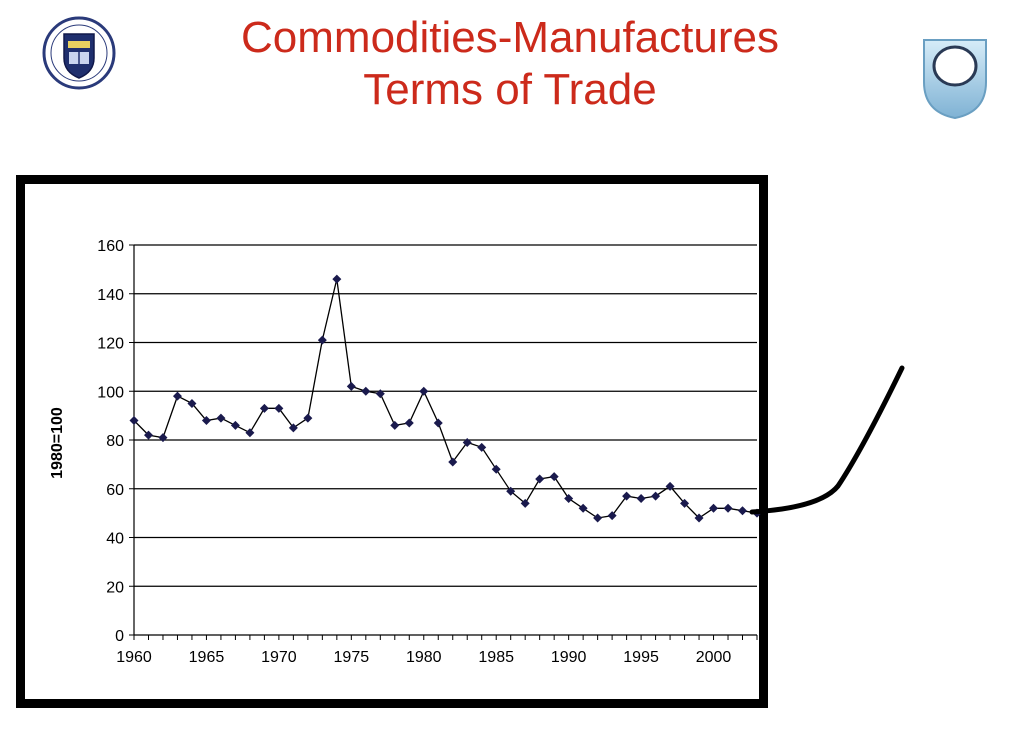  I want to click on y-tick-label: 80, so click(115, 441).